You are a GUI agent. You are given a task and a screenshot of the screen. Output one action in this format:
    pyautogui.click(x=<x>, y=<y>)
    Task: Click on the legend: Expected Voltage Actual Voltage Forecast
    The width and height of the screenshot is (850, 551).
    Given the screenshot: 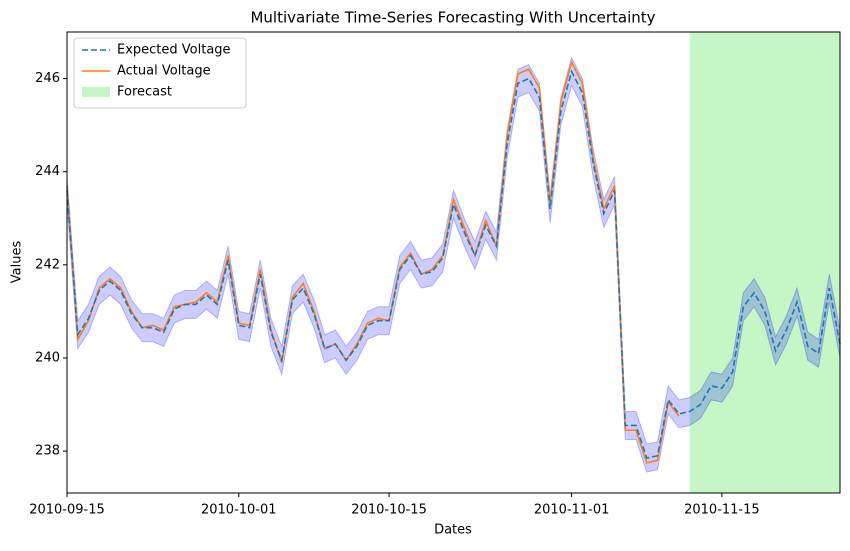 What is the action you would take?
    pyautogui.click(x=160, y=73)
    